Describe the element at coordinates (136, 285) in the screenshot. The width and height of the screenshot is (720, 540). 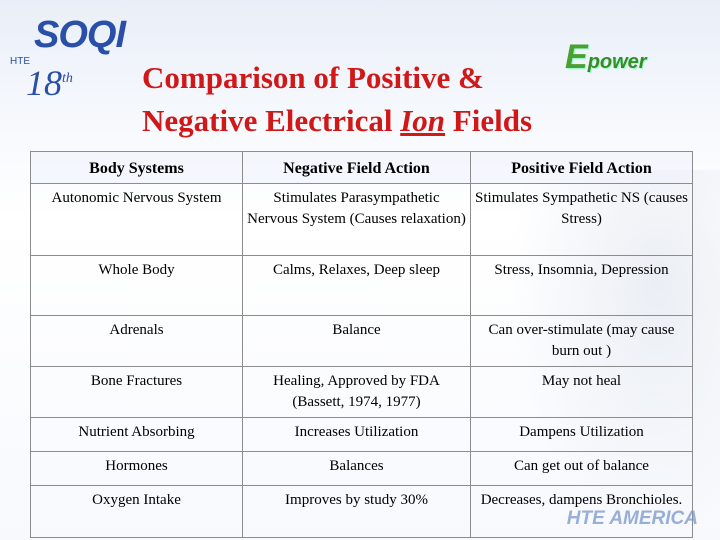
I see `table-cell: Whole Body` at that location.